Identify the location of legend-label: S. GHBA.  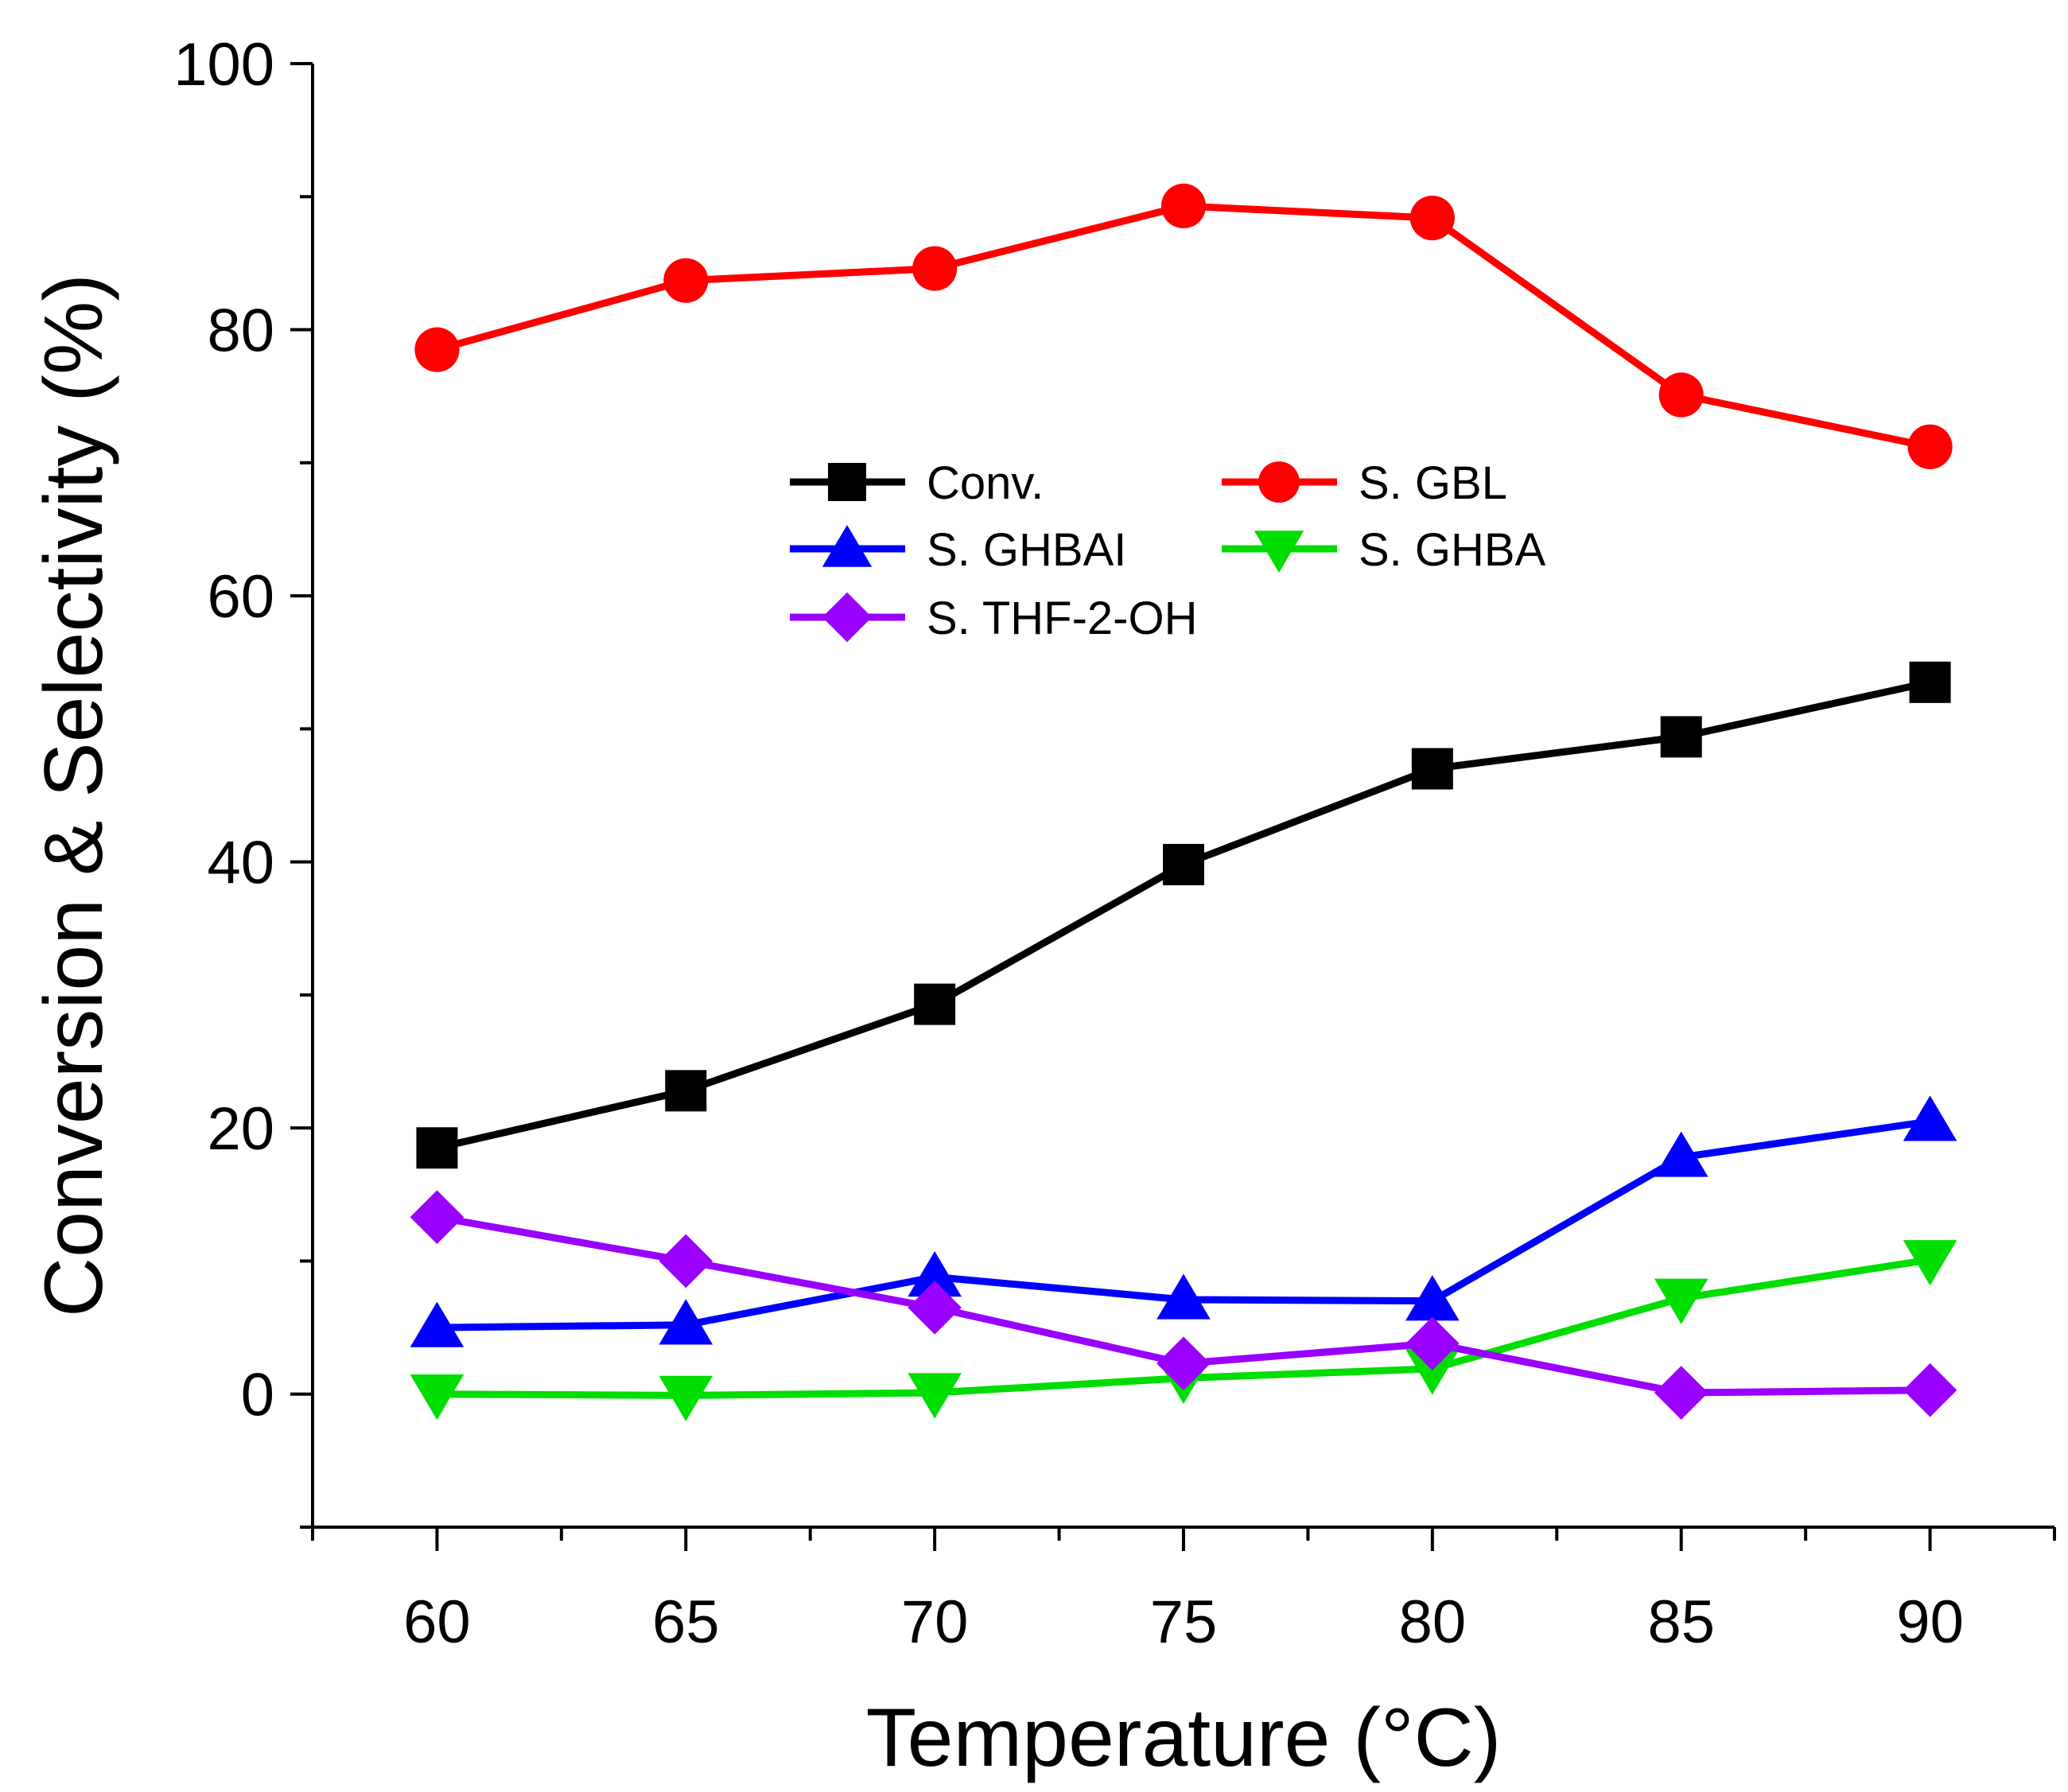
(1452, 550).